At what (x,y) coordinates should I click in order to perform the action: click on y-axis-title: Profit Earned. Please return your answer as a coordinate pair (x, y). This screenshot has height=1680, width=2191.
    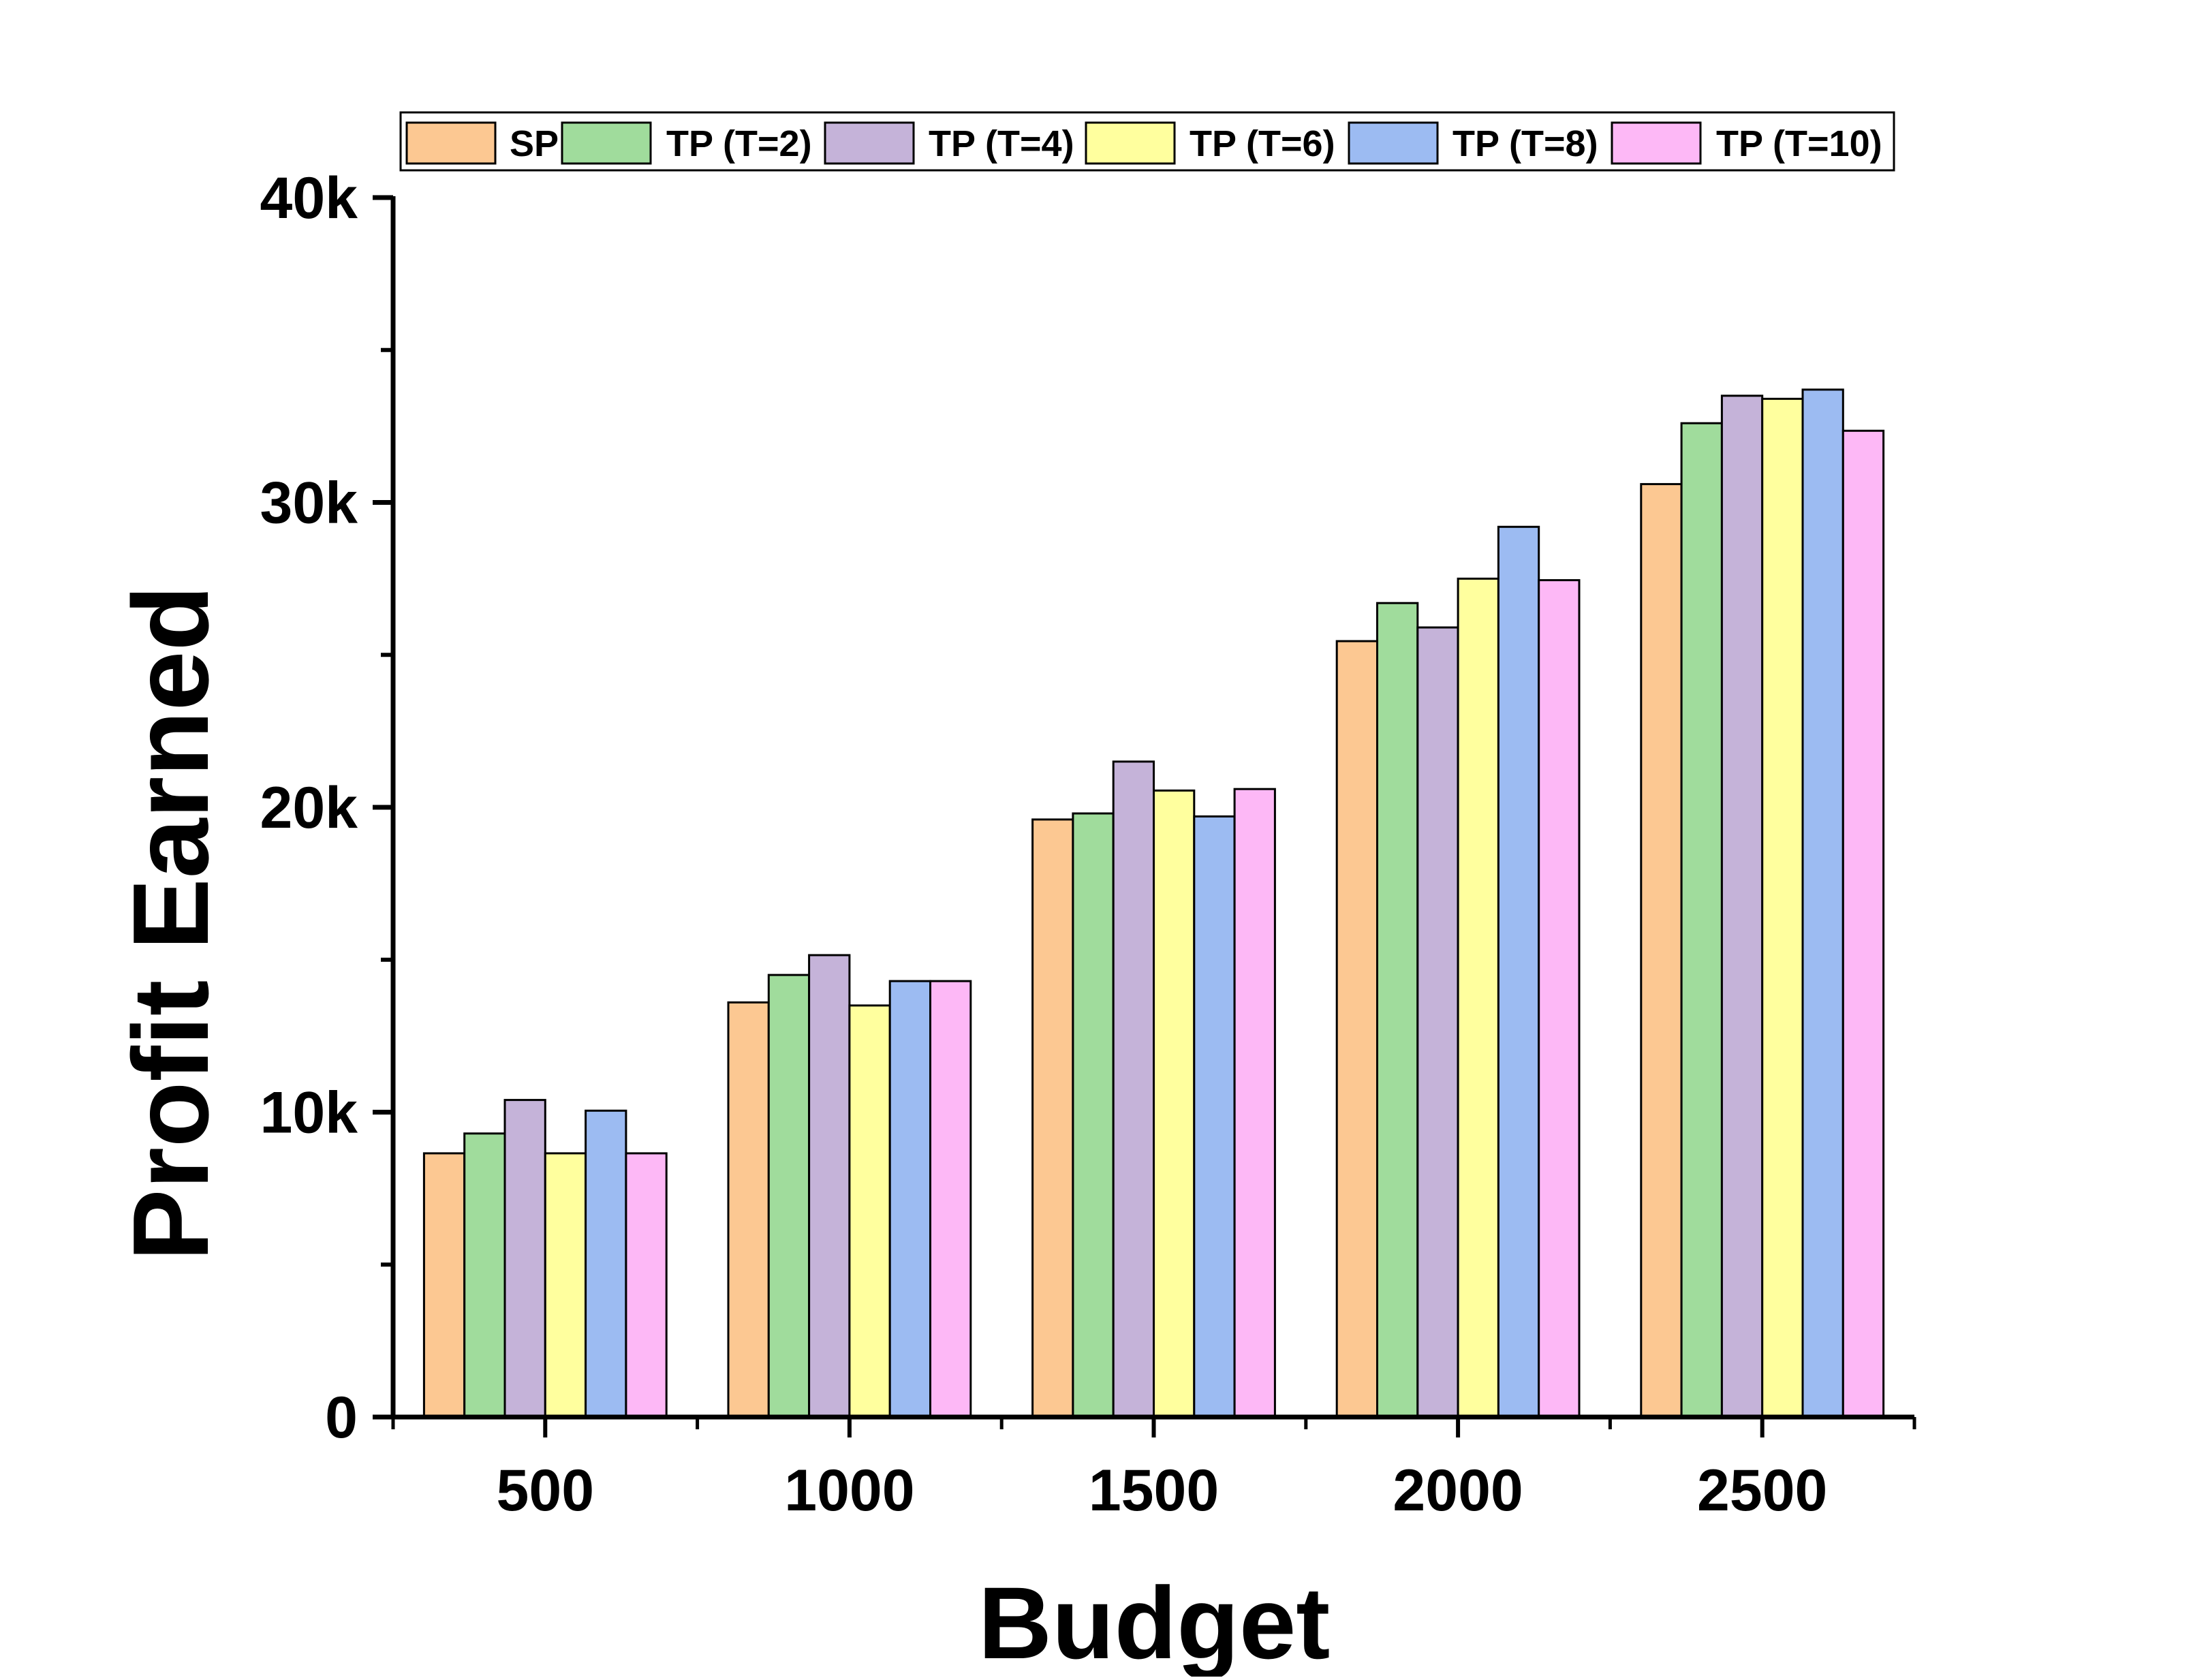
    Looking at the image, I should click on (171, 923).